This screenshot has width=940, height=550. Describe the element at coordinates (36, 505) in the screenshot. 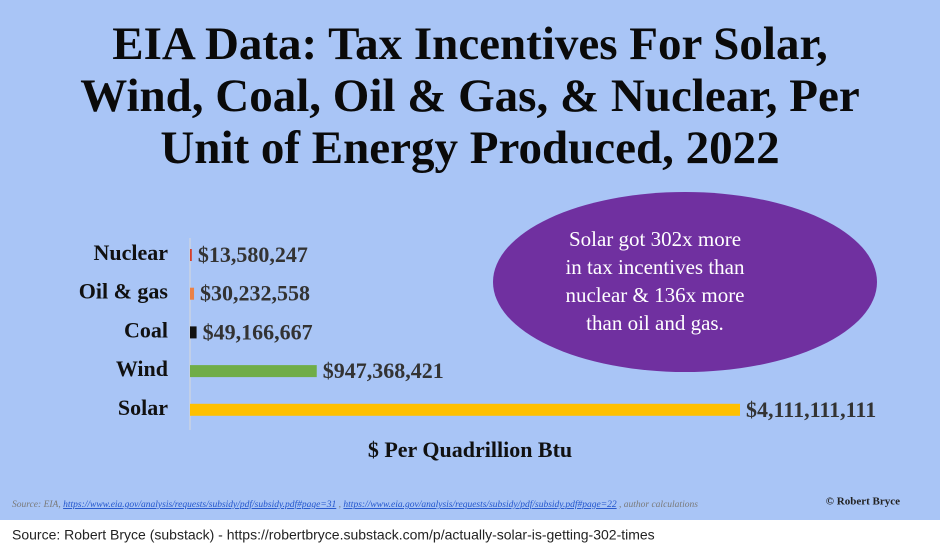

I see `source-prefix: Source: EIA,` at that location.